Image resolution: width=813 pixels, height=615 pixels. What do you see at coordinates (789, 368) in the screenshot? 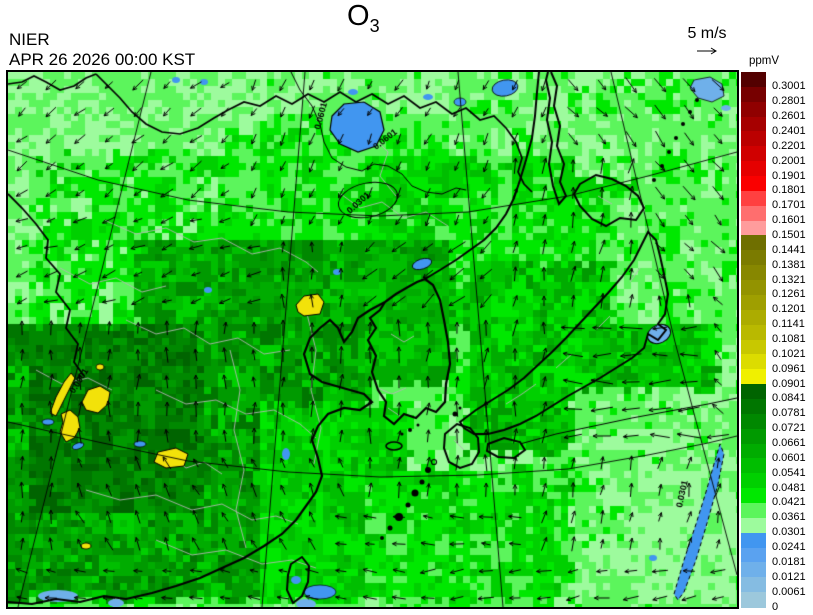
I see `colorbar-tick-label: 0.0961` at bounding box center [789, 368].